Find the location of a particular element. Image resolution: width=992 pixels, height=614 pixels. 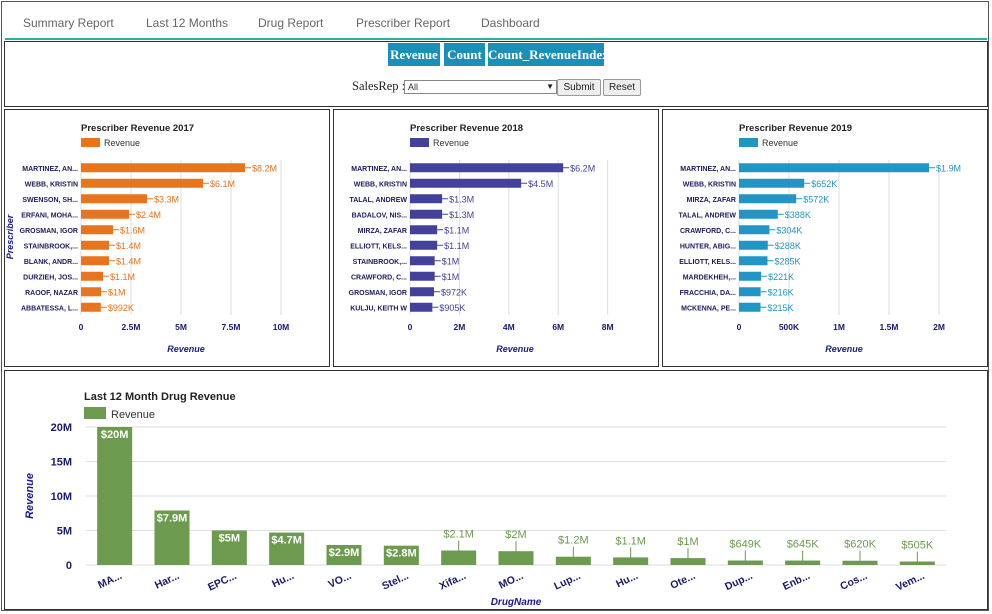

value-label: $4.7M is located at coordinates (286, 541).